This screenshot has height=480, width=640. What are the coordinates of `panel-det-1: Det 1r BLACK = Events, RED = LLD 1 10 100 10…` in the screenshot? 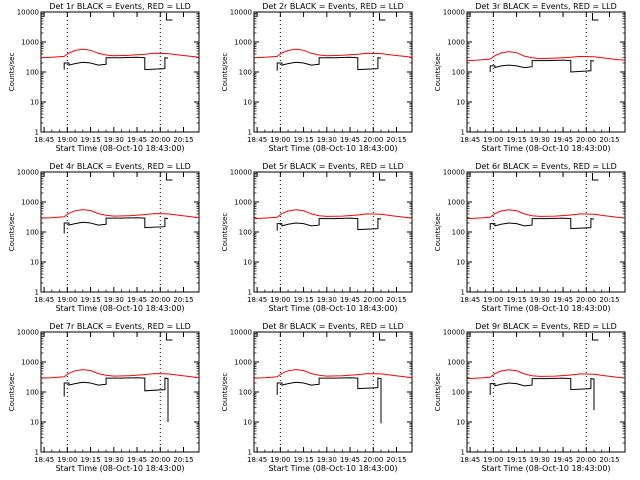 It's located at (104, 77).